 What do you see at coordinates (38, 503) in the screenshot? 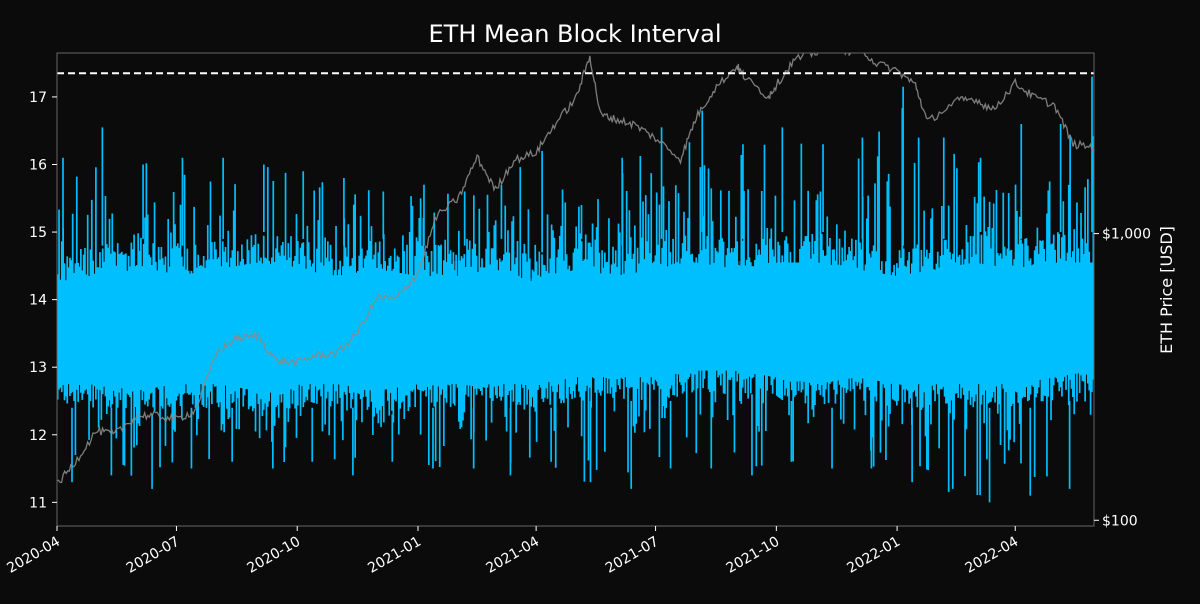
I see `y-tick-label: 11` at bounding box center [38, 503].